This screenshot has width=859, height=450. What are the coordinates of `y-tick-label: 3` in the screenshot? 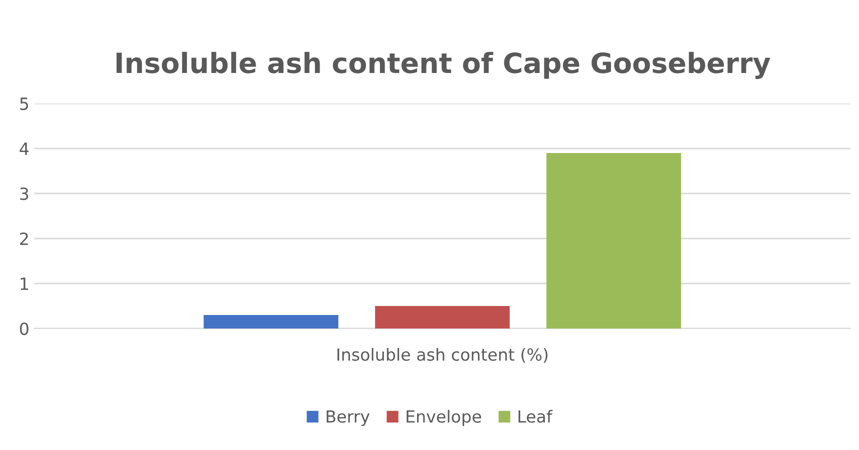 It's located at (24, 193).